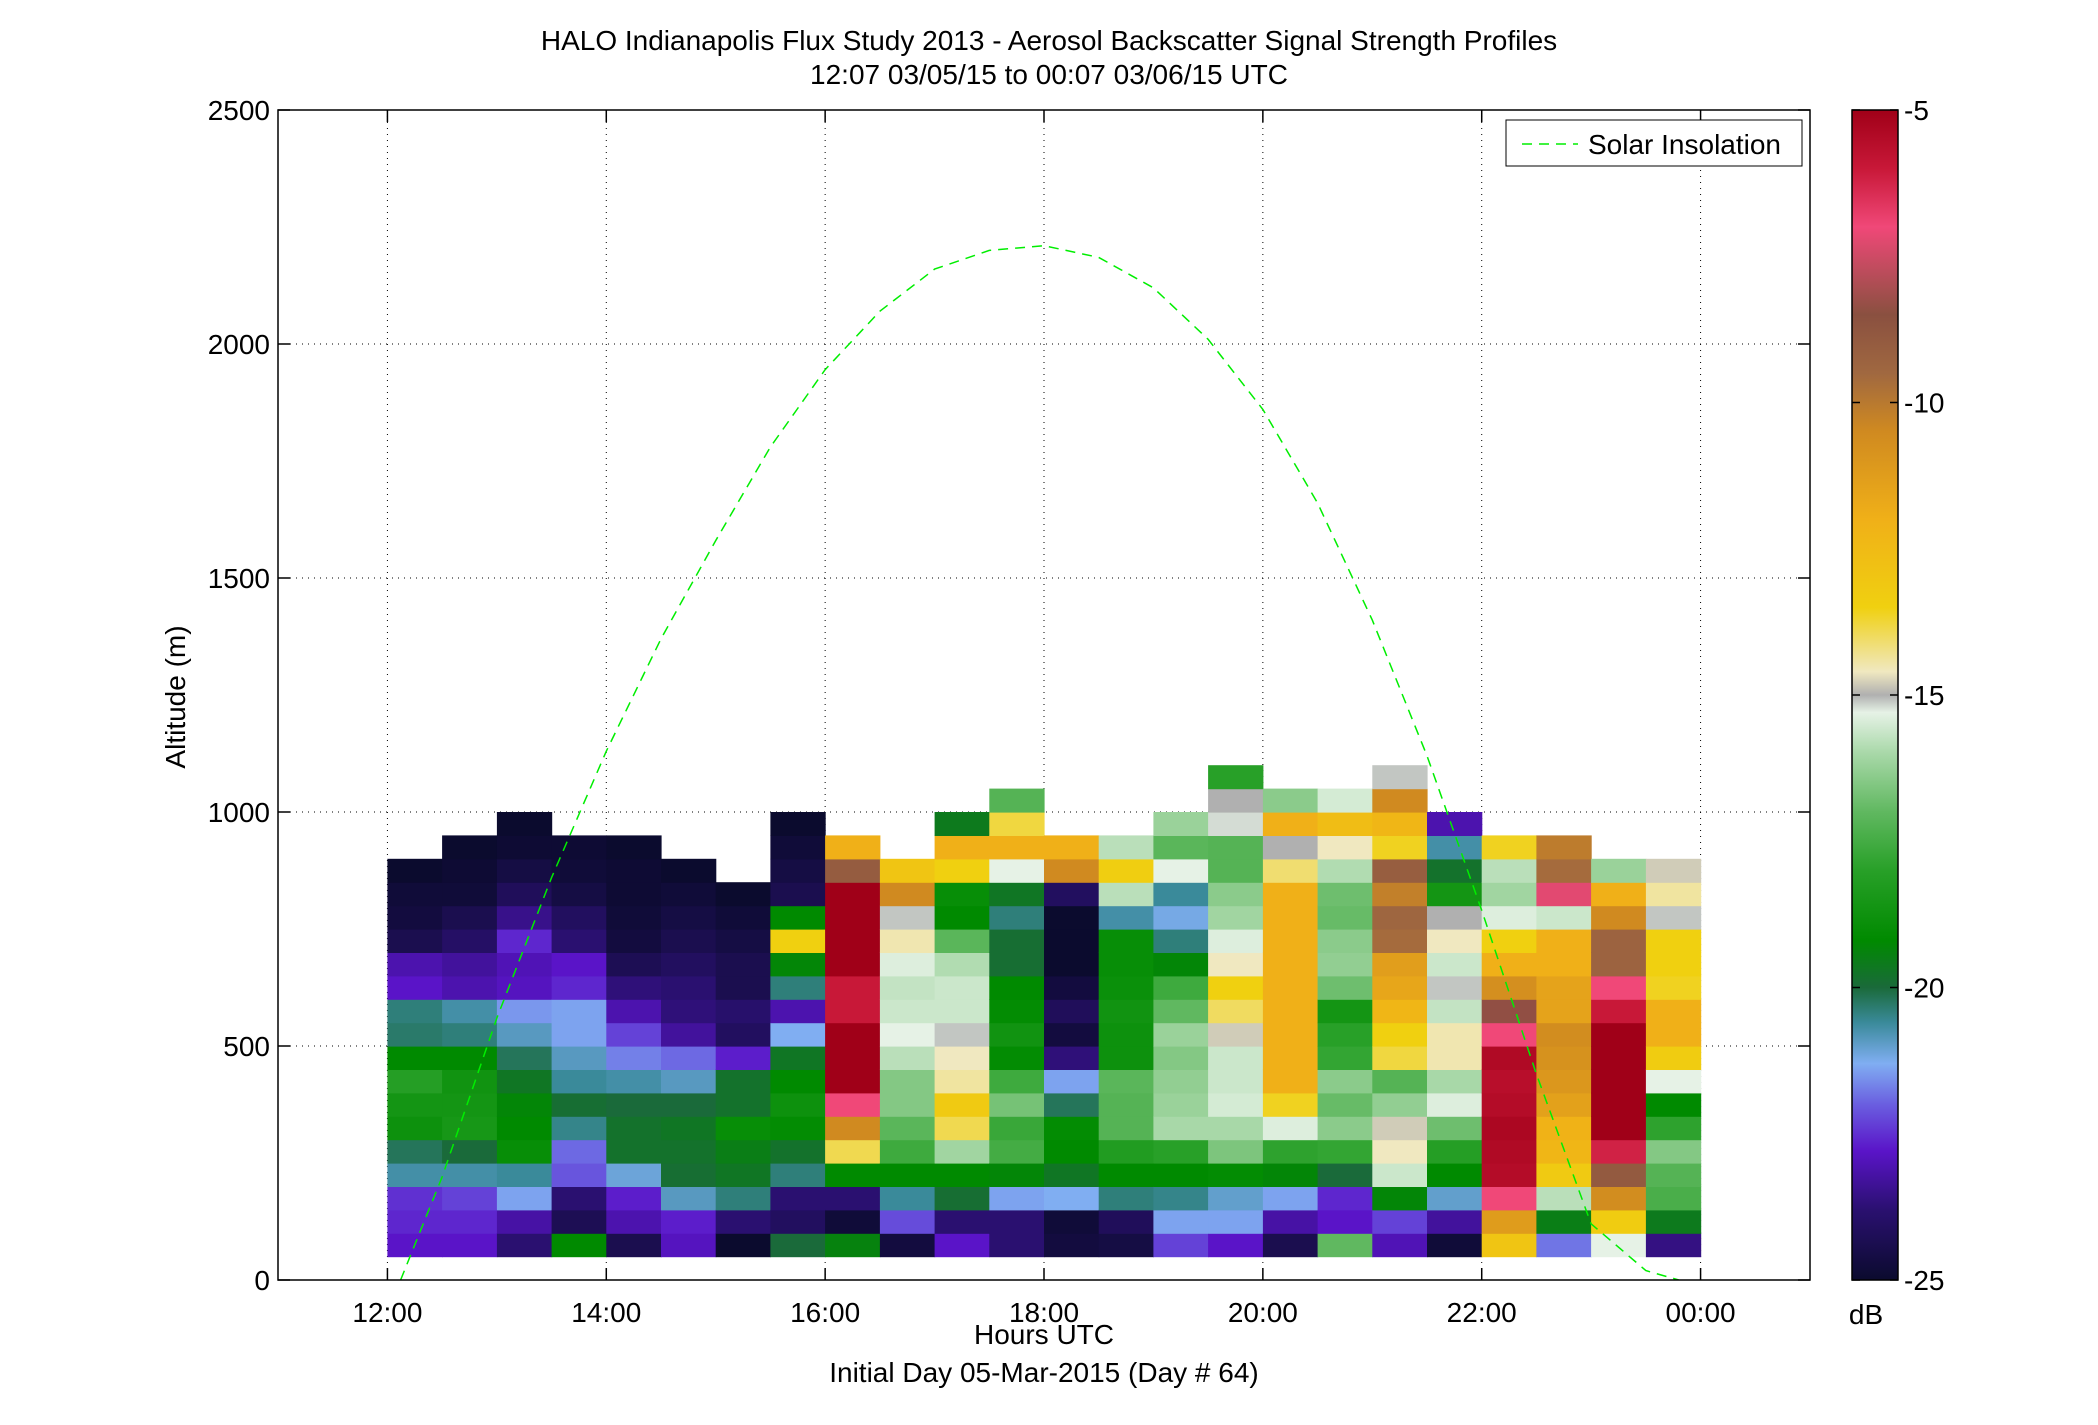 This screenshot has height=1425, width=2098. Describe the element at coordinates (1684, 144) in the screenshot. I see `legend-label-solar: Solar Insolation` at that location.